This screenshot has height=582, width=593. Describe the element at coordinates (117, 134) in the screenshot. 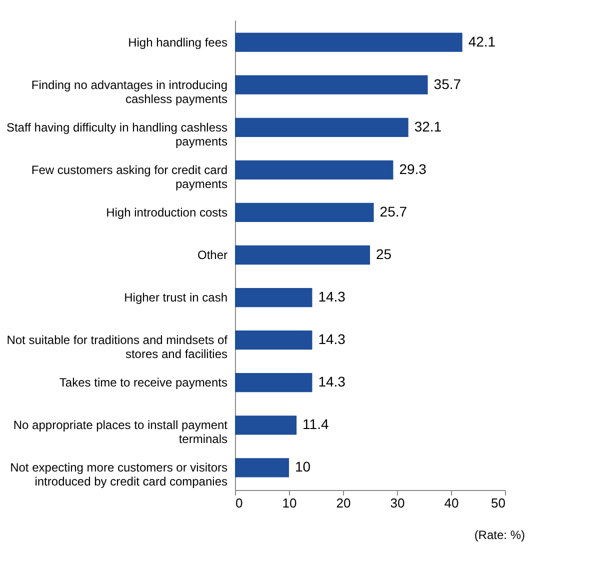

I see `y-tick-label: Staff having difficulty in handling cashless payments` at that location.